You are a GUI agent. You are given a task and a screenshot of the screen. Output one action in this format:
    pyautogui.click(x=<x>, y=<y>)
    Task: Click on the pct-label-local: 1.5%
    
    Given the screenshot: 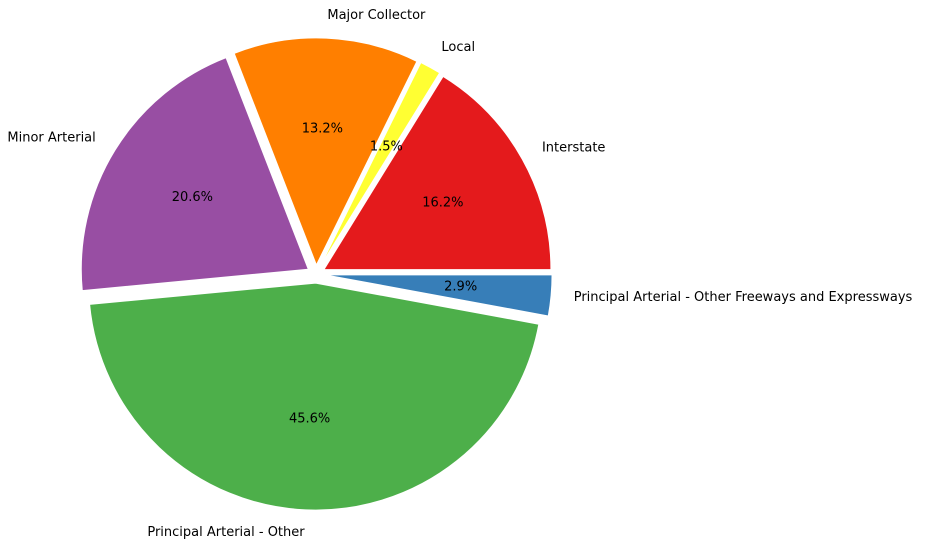 What is the action you would take?
    pyautogui.click(x=386, y=146)
    